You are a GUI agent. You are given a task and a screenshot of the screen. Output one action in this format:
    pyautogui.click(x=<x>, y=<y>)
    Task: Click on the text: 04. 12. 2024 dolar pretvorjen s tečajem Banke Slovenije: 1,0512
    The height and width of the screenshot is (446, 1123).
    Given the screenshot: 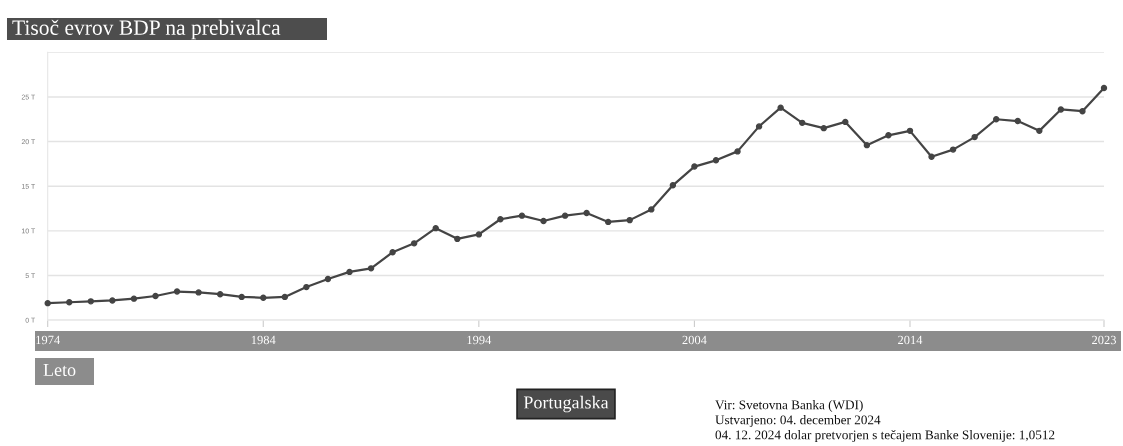 What is the action you would take?
    pyautogui.click(x=885, y=436)
    